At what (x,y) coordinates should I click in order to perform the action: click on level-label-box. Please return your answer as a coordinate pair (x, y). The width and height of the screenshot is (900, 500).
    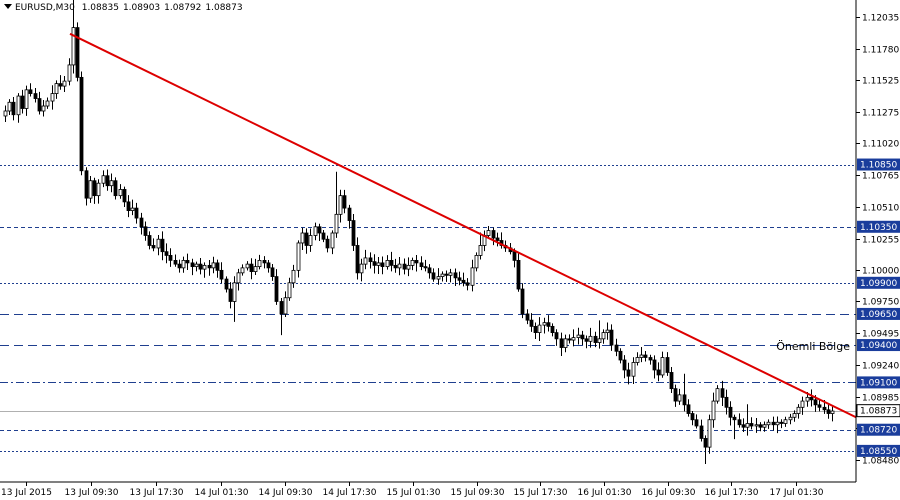
    Looking at the image, I should click on (878, 345).